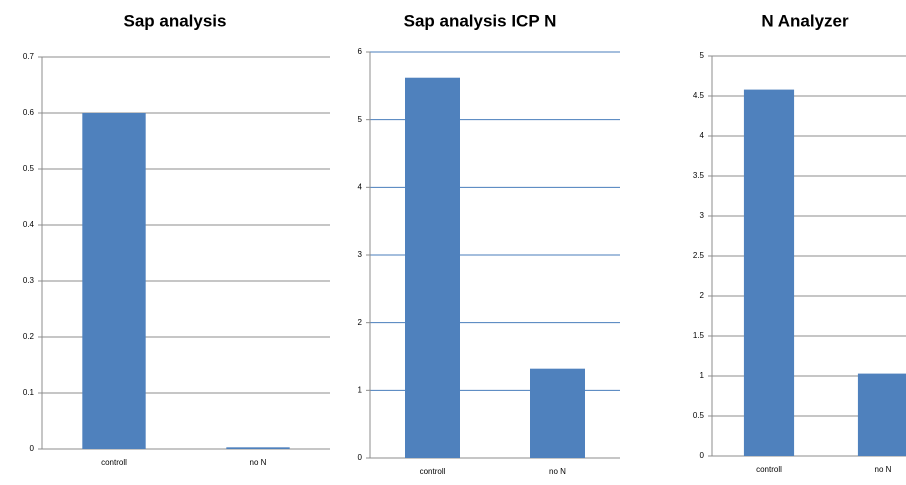 Image resolution: width=906 pixels, height=485 pixels. Describe the element at coordinates (699, 255) in the screenshot. I see `y-tick-label: 2.5` at that location.